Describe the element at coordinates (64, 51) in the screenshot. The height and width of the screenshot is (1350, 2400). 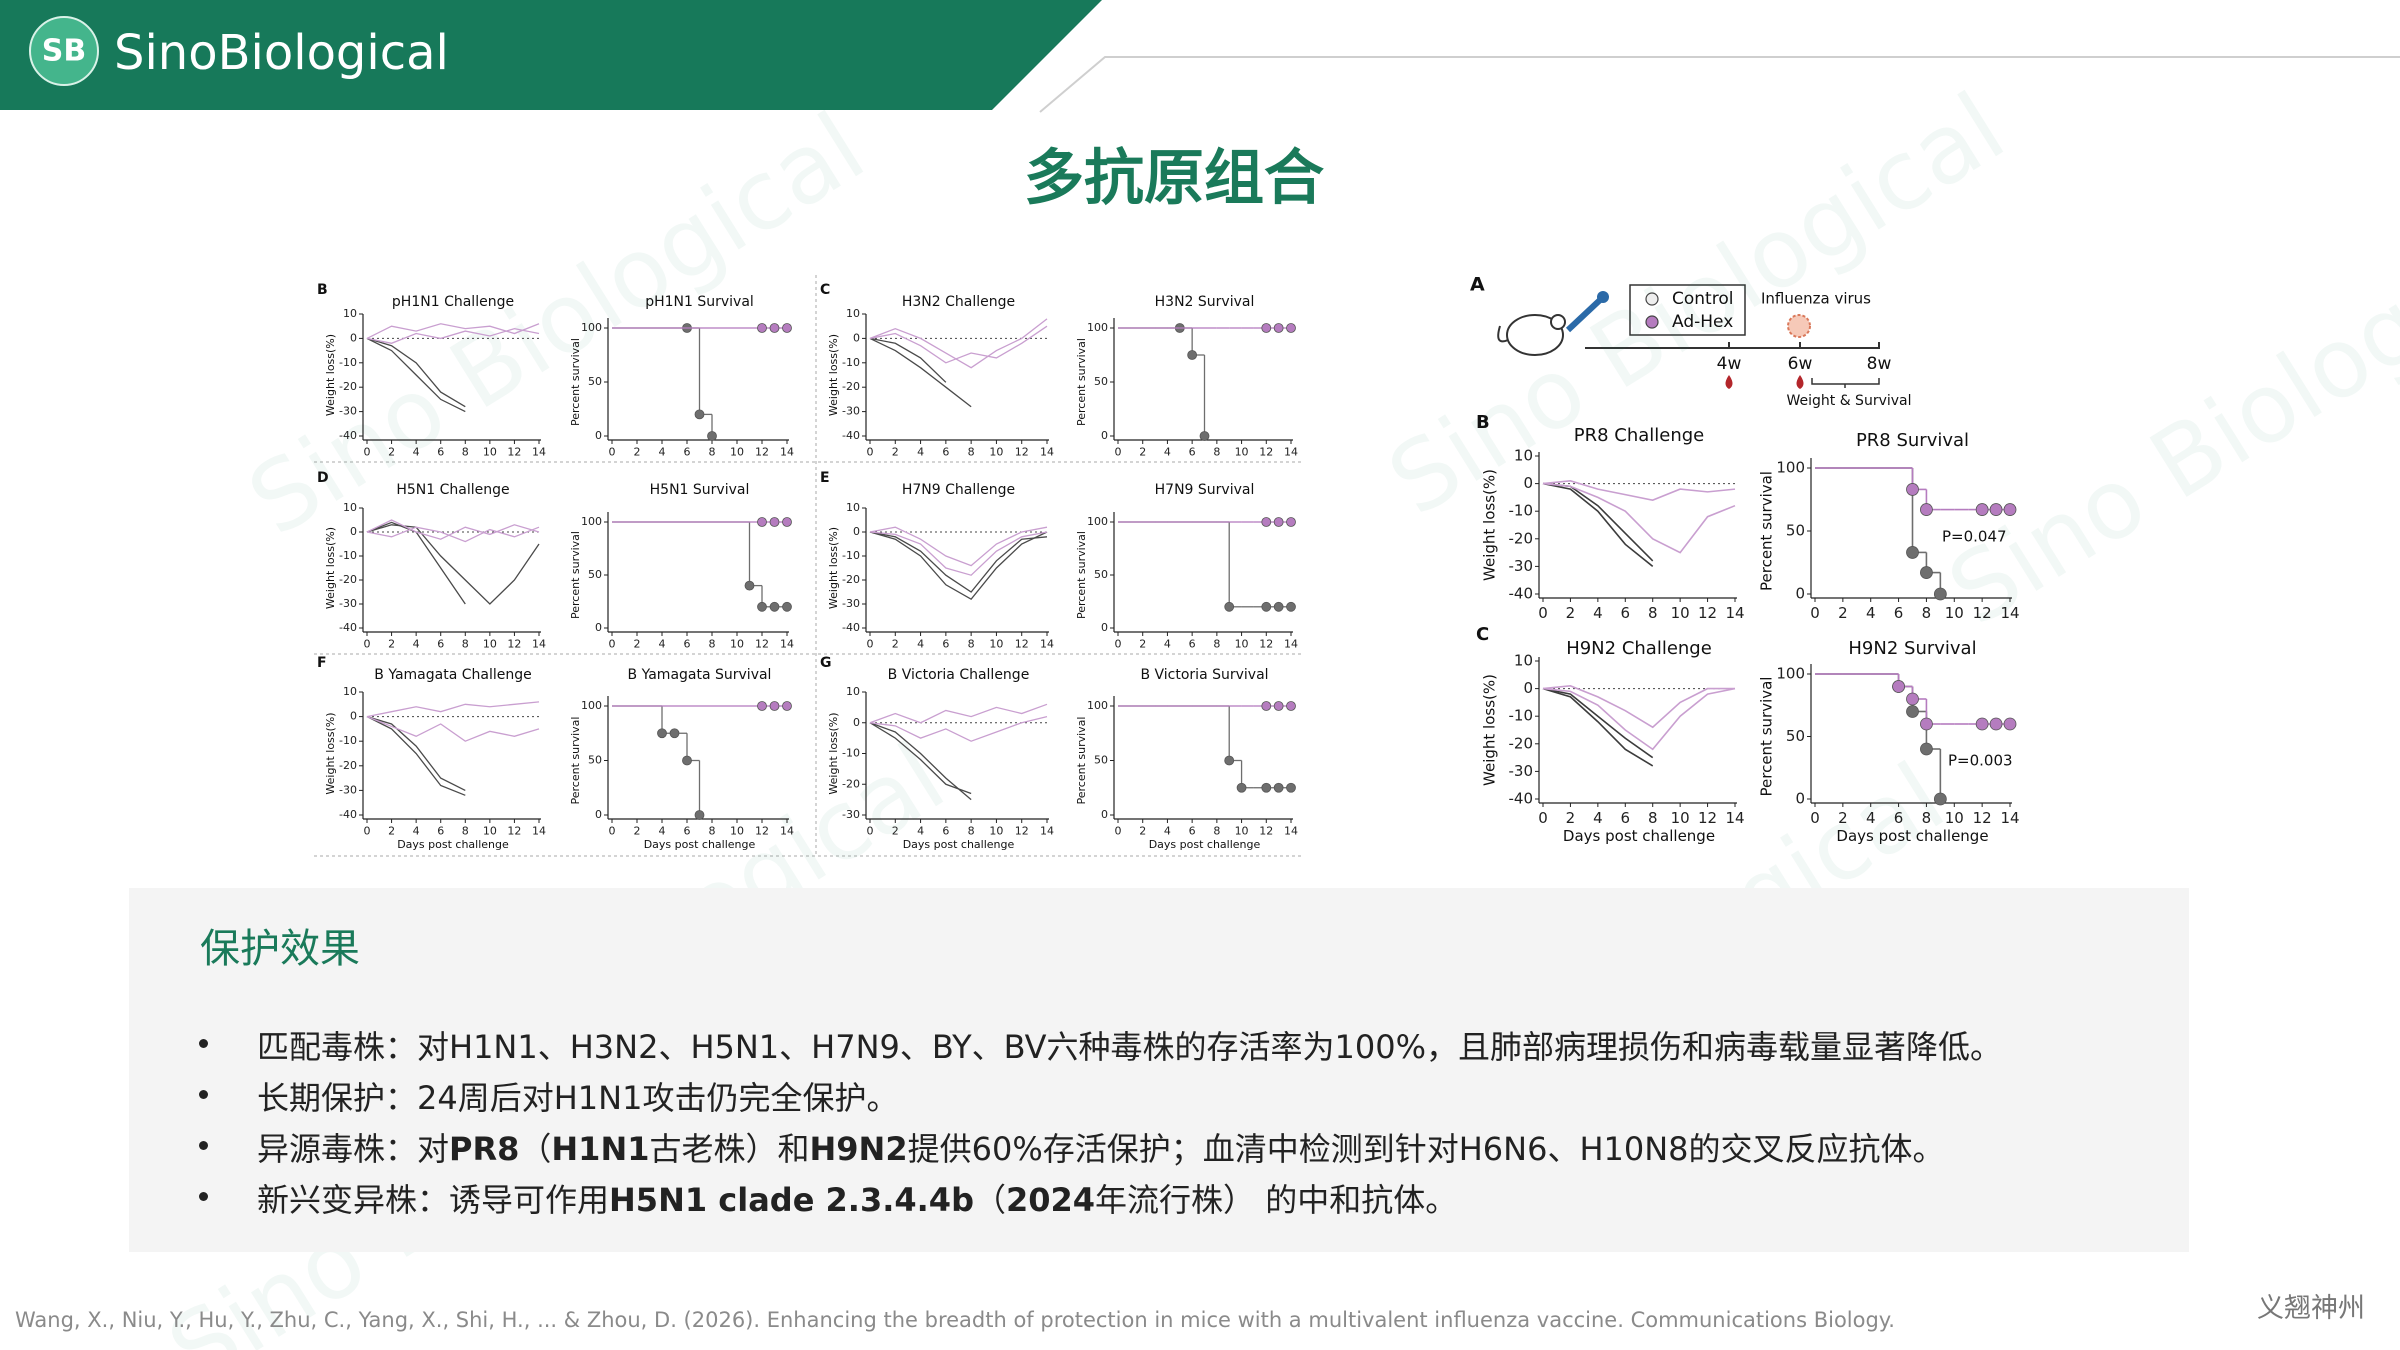
I see `logo-mark: SB` at that location.